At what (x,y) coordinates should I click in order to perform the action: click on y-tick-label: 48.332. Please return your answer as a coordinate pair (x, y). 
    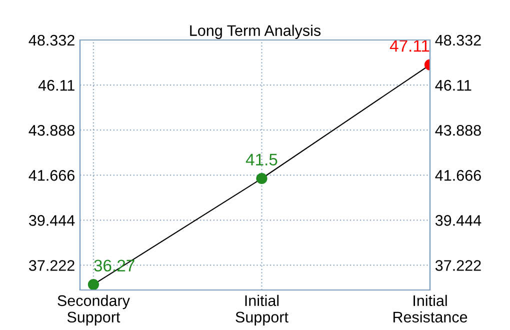
    Looking at the image, I should click on (51, 40).